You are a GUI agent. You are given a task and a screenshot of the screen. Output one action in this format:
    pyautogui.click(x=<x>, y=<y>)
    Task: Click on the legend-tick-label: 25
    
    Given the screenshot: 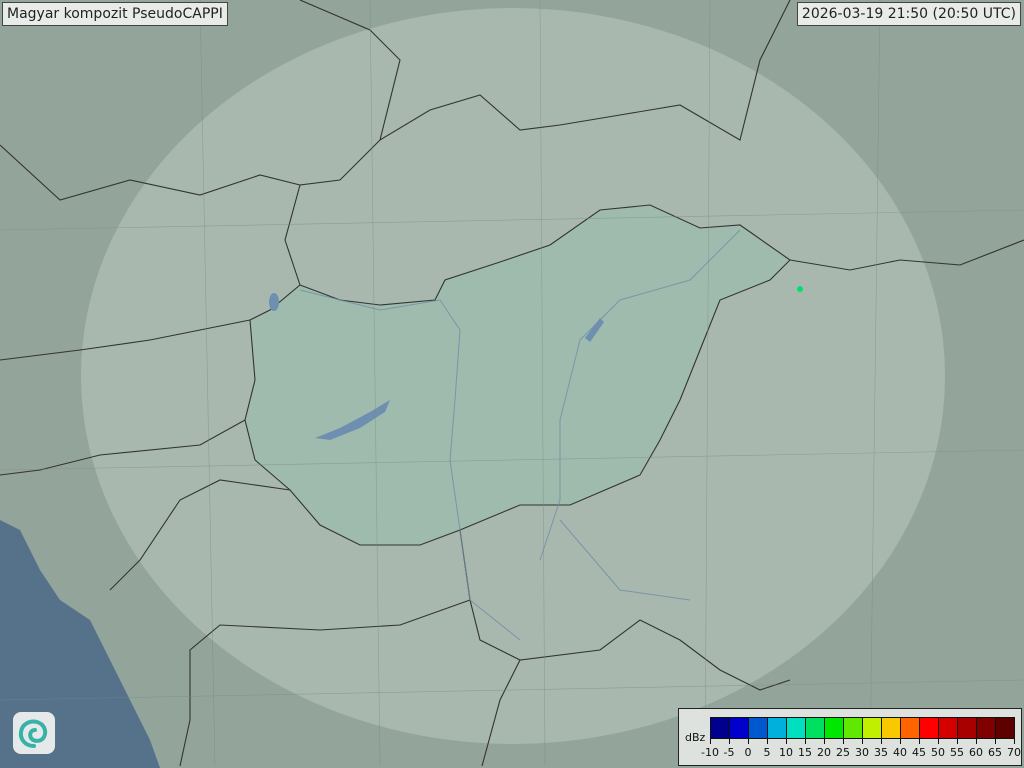 What is the action you would take?
    pyautogui.click(x=843, y=752)
    